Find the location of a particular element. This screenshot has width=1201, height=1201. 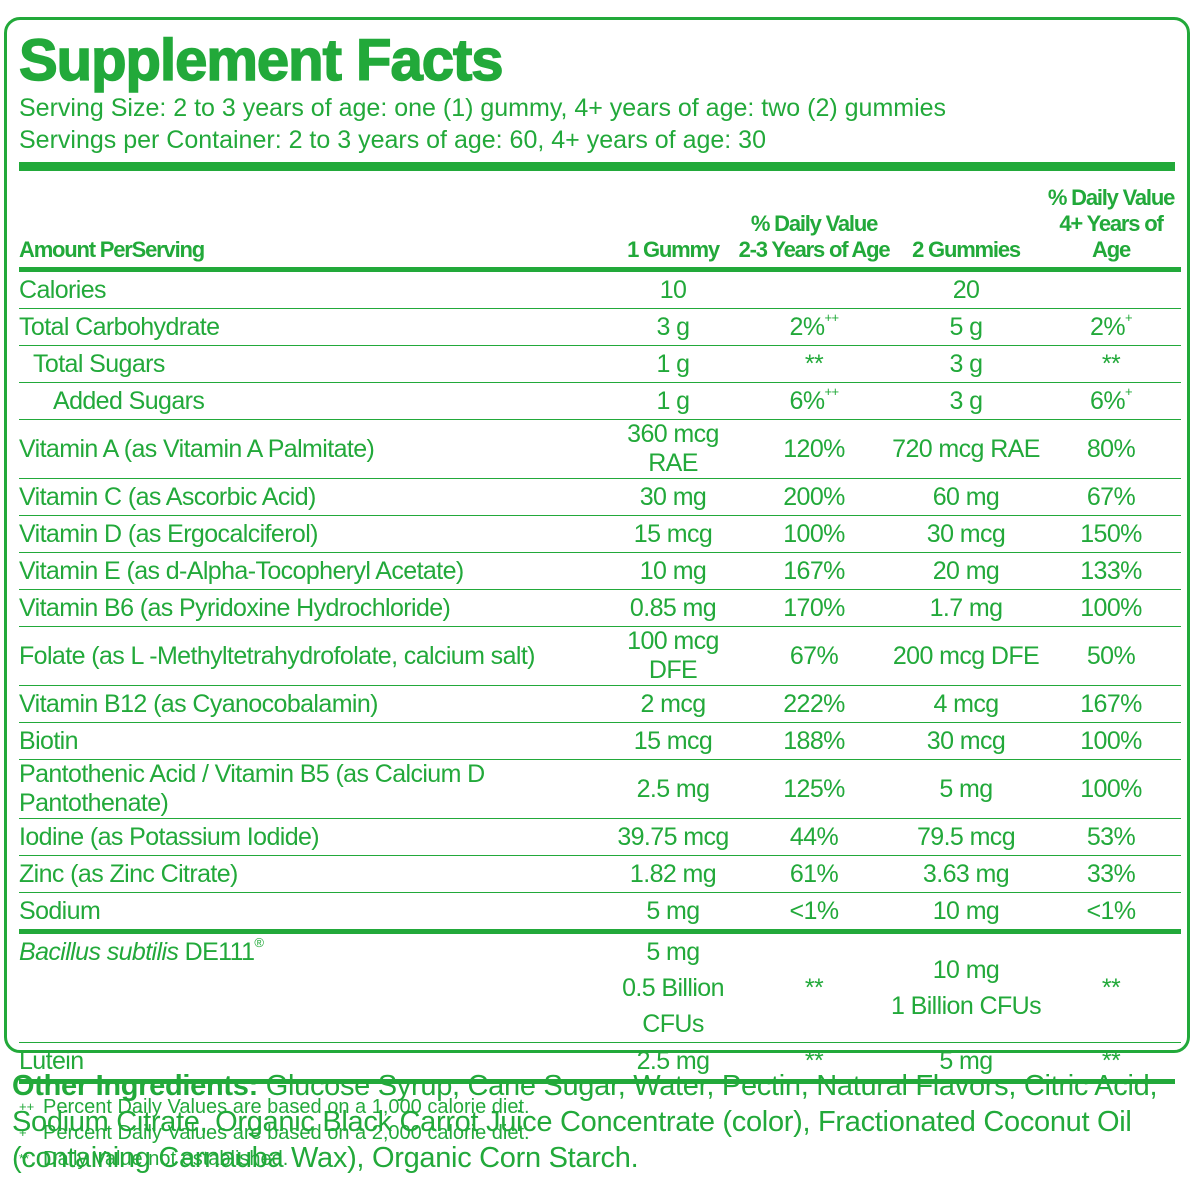

amount-2-gummies: 720 mcg RAE is located at coordinates (966, 449).